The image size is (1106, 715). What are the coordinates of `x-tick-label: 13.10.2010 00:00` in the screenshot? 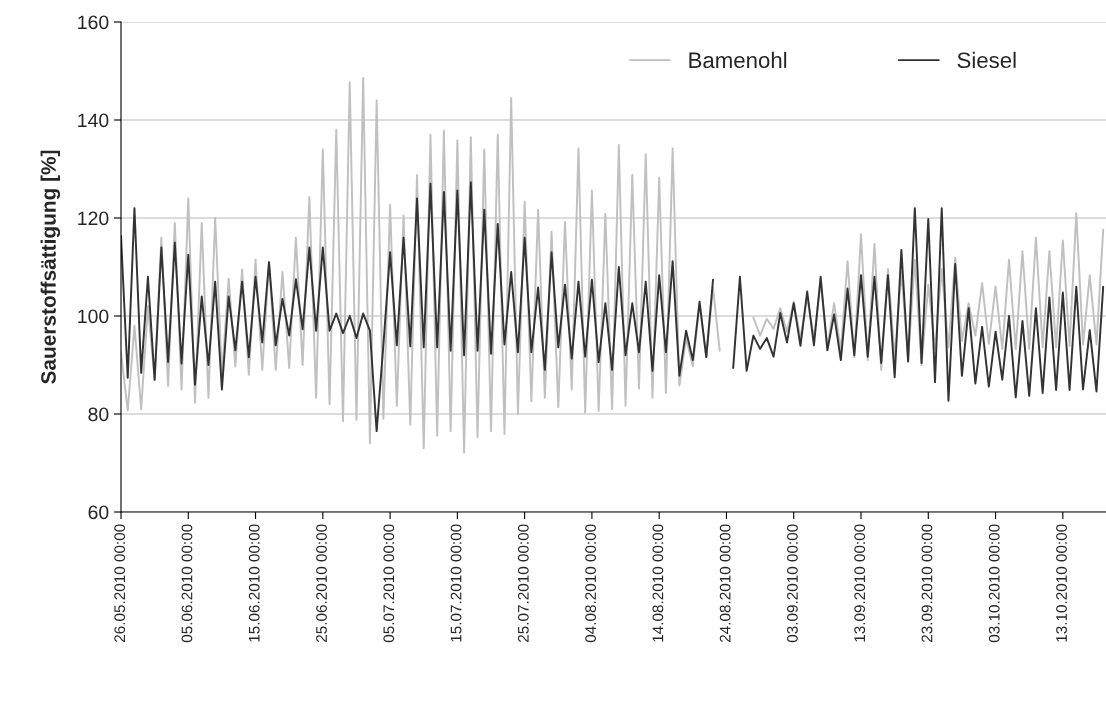 It's located at (1061, 583).